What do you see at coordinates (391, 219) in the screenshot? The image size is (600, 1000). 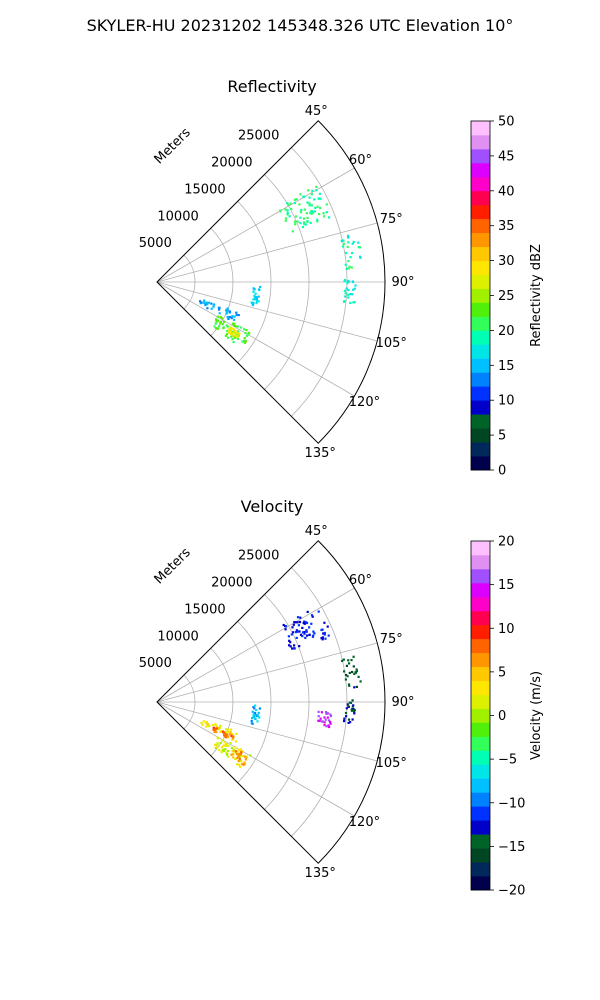 I see `azimuth-tick-label: 75°` at bounding box center [391, 219].